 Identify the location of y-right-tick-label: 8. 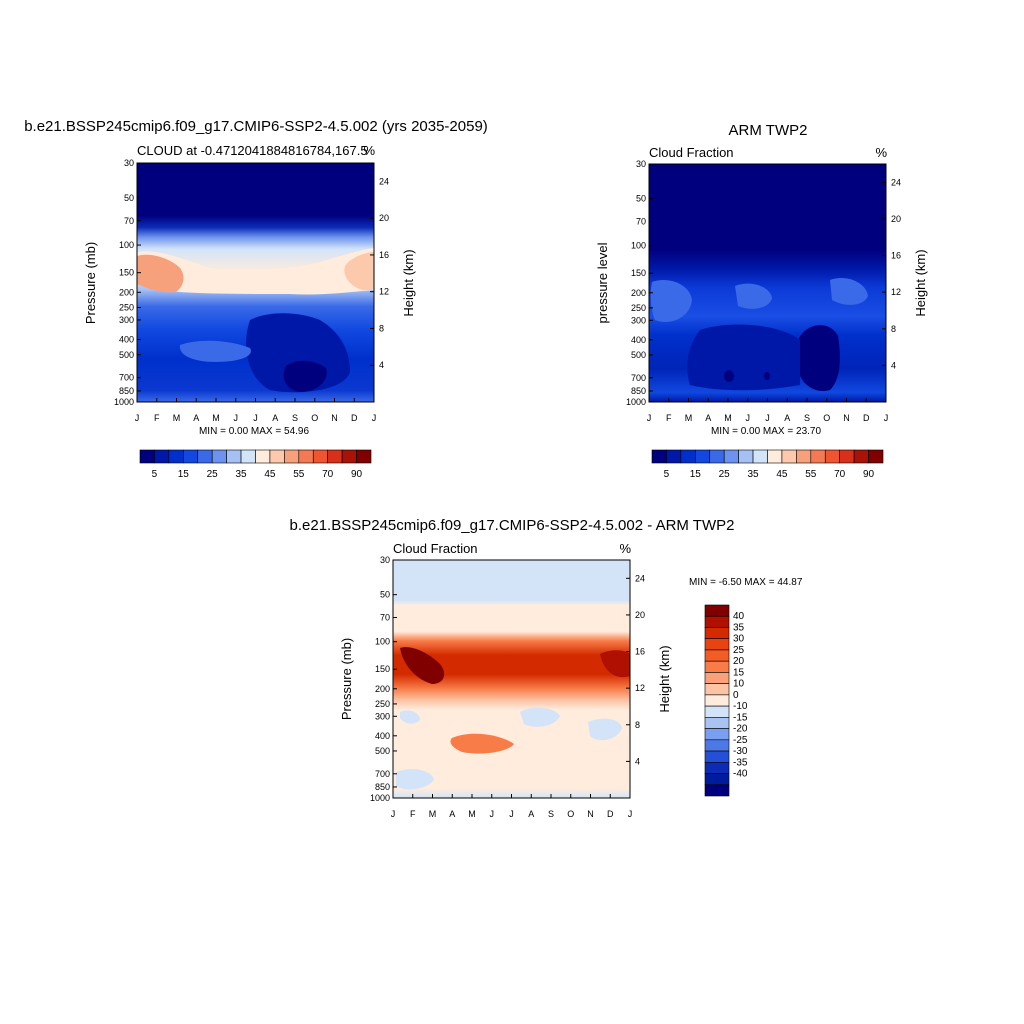
(637, 725).